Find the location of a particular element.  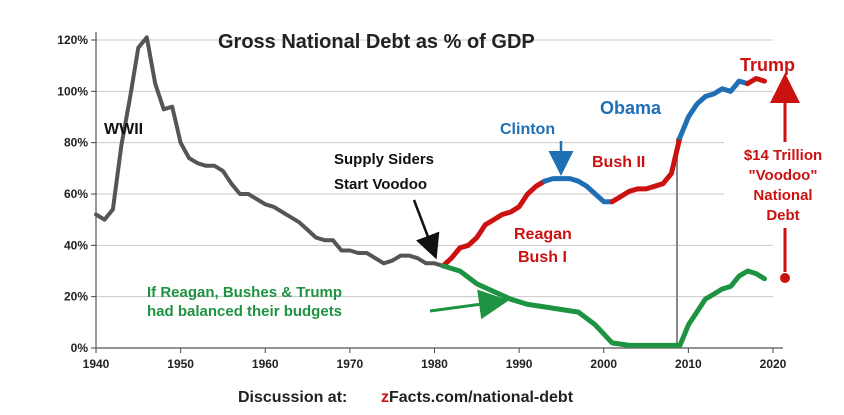

annotation-14-trillion: $14 Trillion is located at coordinates (783, 155).